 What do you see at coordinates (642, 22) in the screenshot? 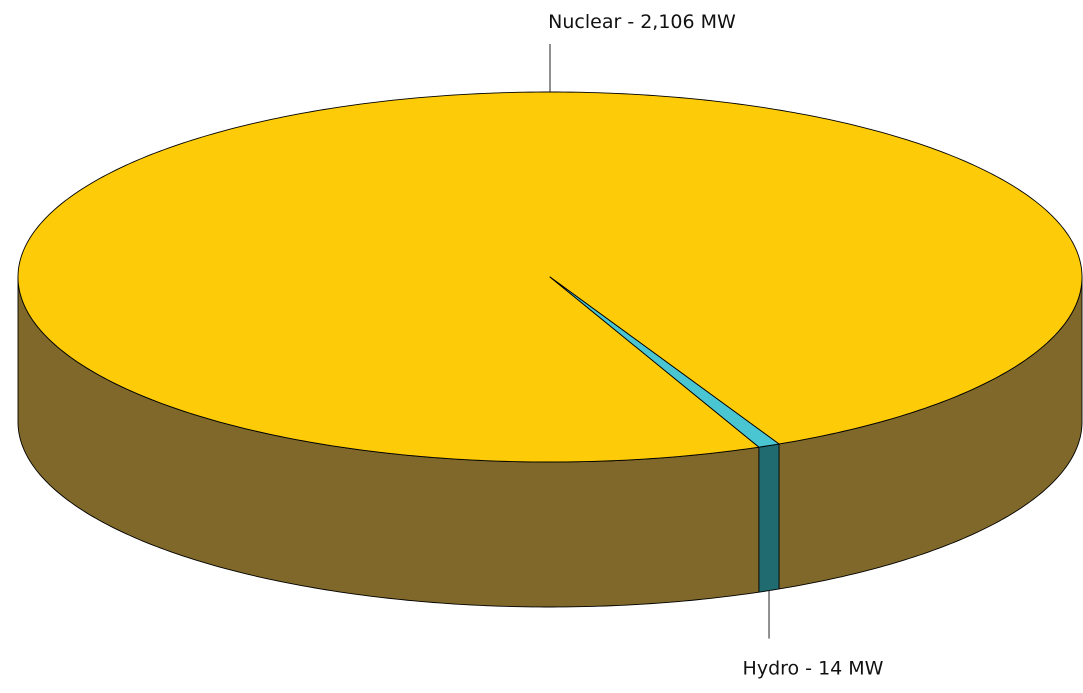
I see `slice-label-nuclear: Nuclear - 2,106 MW` at bounding box center [642, 22].